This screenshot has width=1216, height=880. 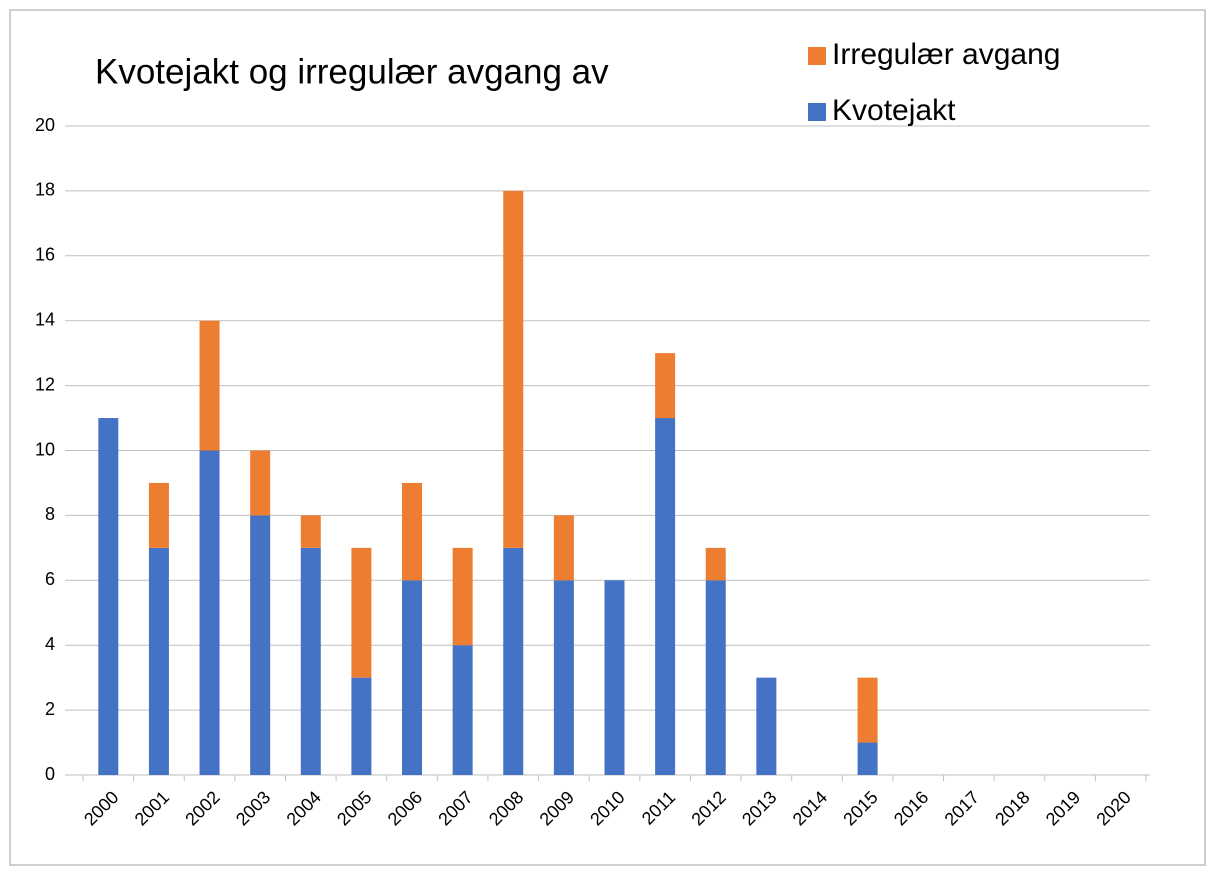 I want to click on y-tick-label: 8, so click(x=50, y=514).